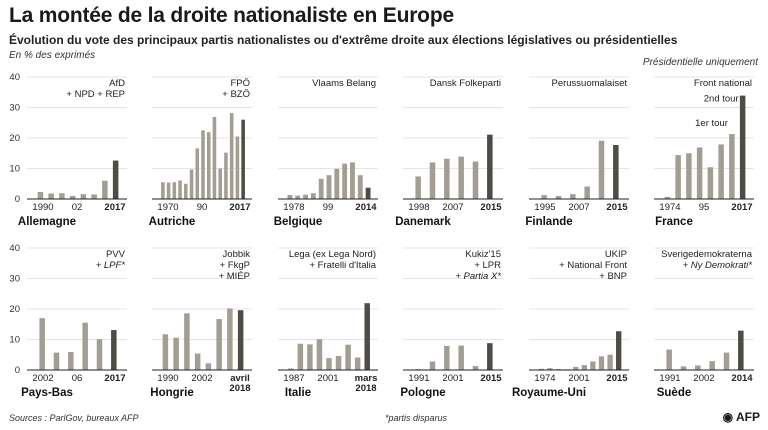 This screenshot has height=430, width=768. Describe the element at coordinates (700, 62) in the screenshot. I see `presidential-note: Présidentielle uniquement` at that location.